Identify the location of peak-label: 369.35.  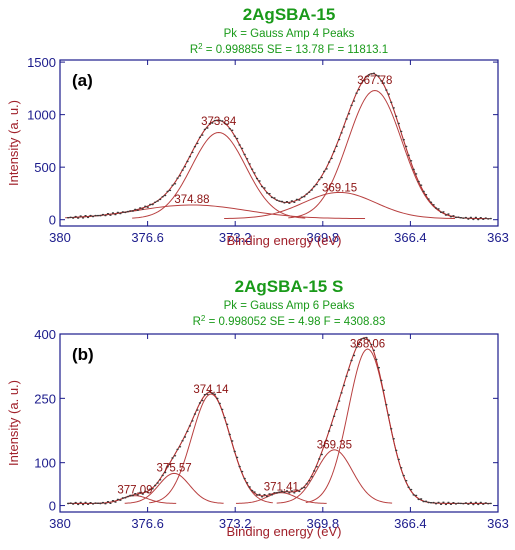
(334, 446).